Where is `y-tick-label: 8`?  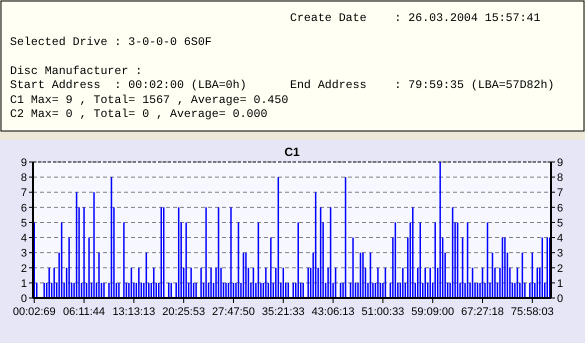
y-tick-label: 8 is located at coordinates (23, 178).